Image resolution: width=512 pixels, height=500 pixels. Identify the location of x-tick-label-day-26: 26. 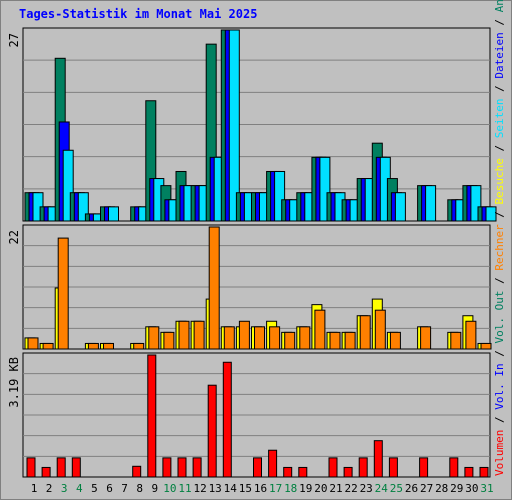
(411, 488).